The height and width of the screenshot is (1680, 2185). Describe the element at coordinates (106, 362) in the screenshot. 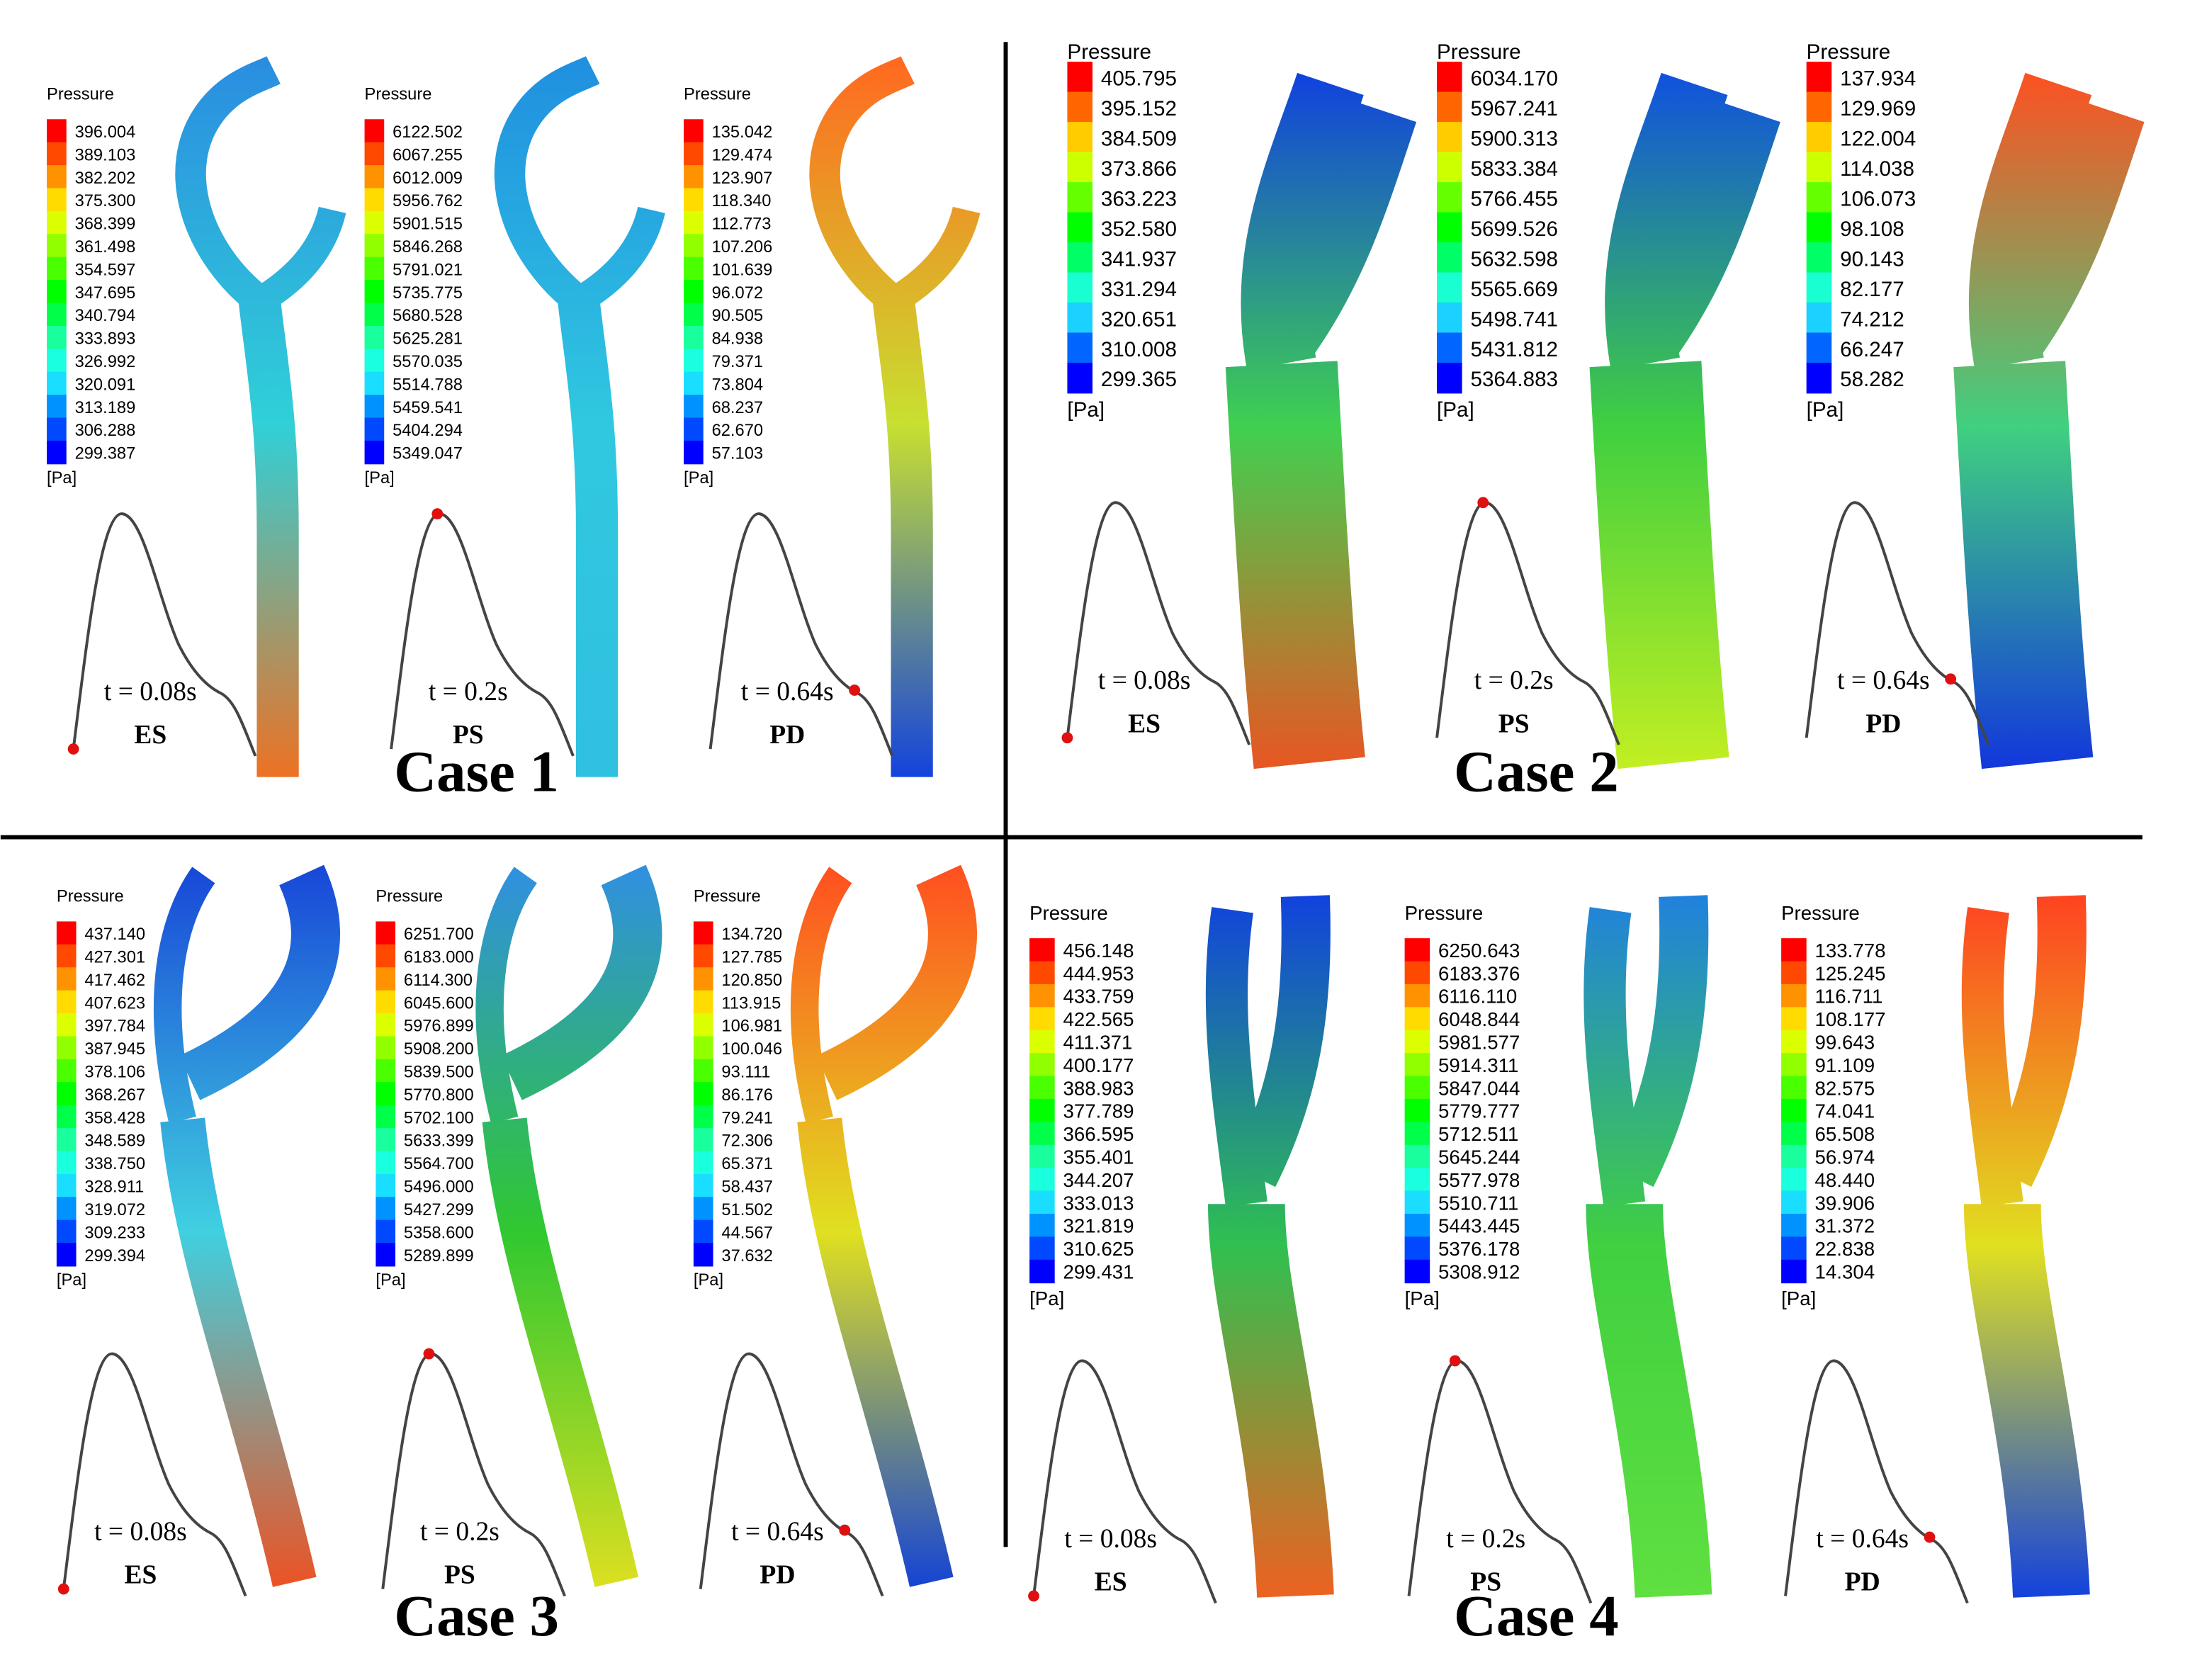

I see `legend-value: 326.992` at that location.